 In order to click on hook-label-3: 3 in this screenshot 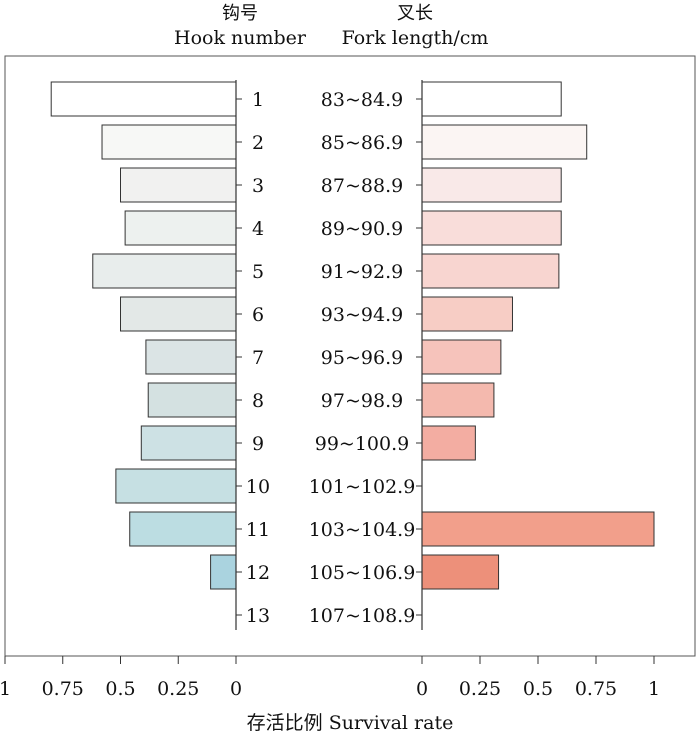, I will do `click(258, 186)`.